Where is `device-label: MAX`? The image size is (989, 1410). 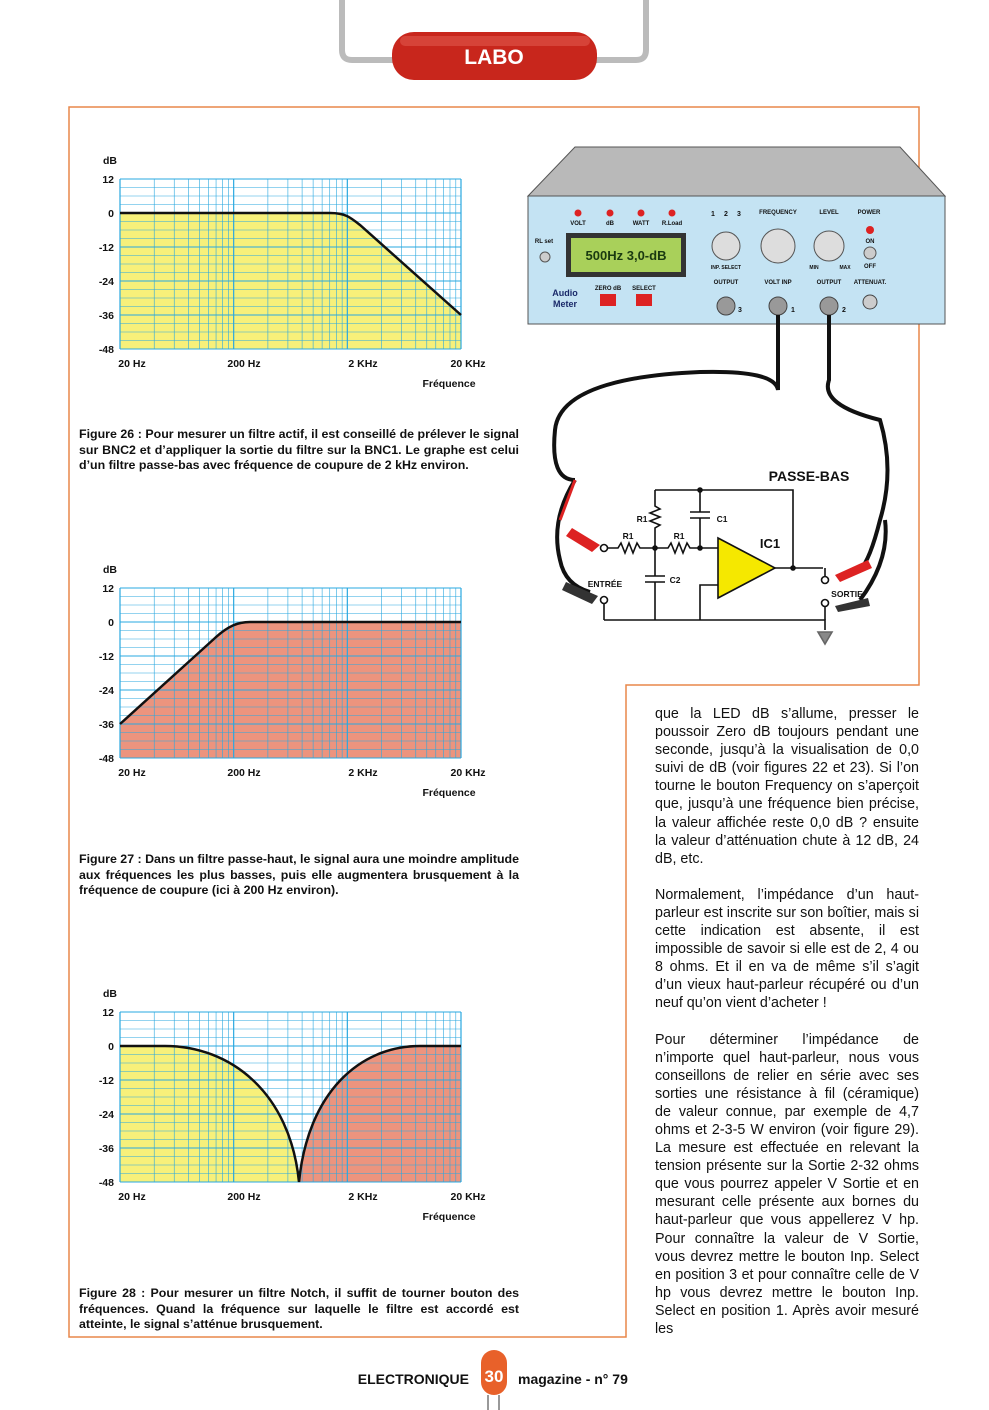
device-label: MAX is located at coordinates (845, 268).